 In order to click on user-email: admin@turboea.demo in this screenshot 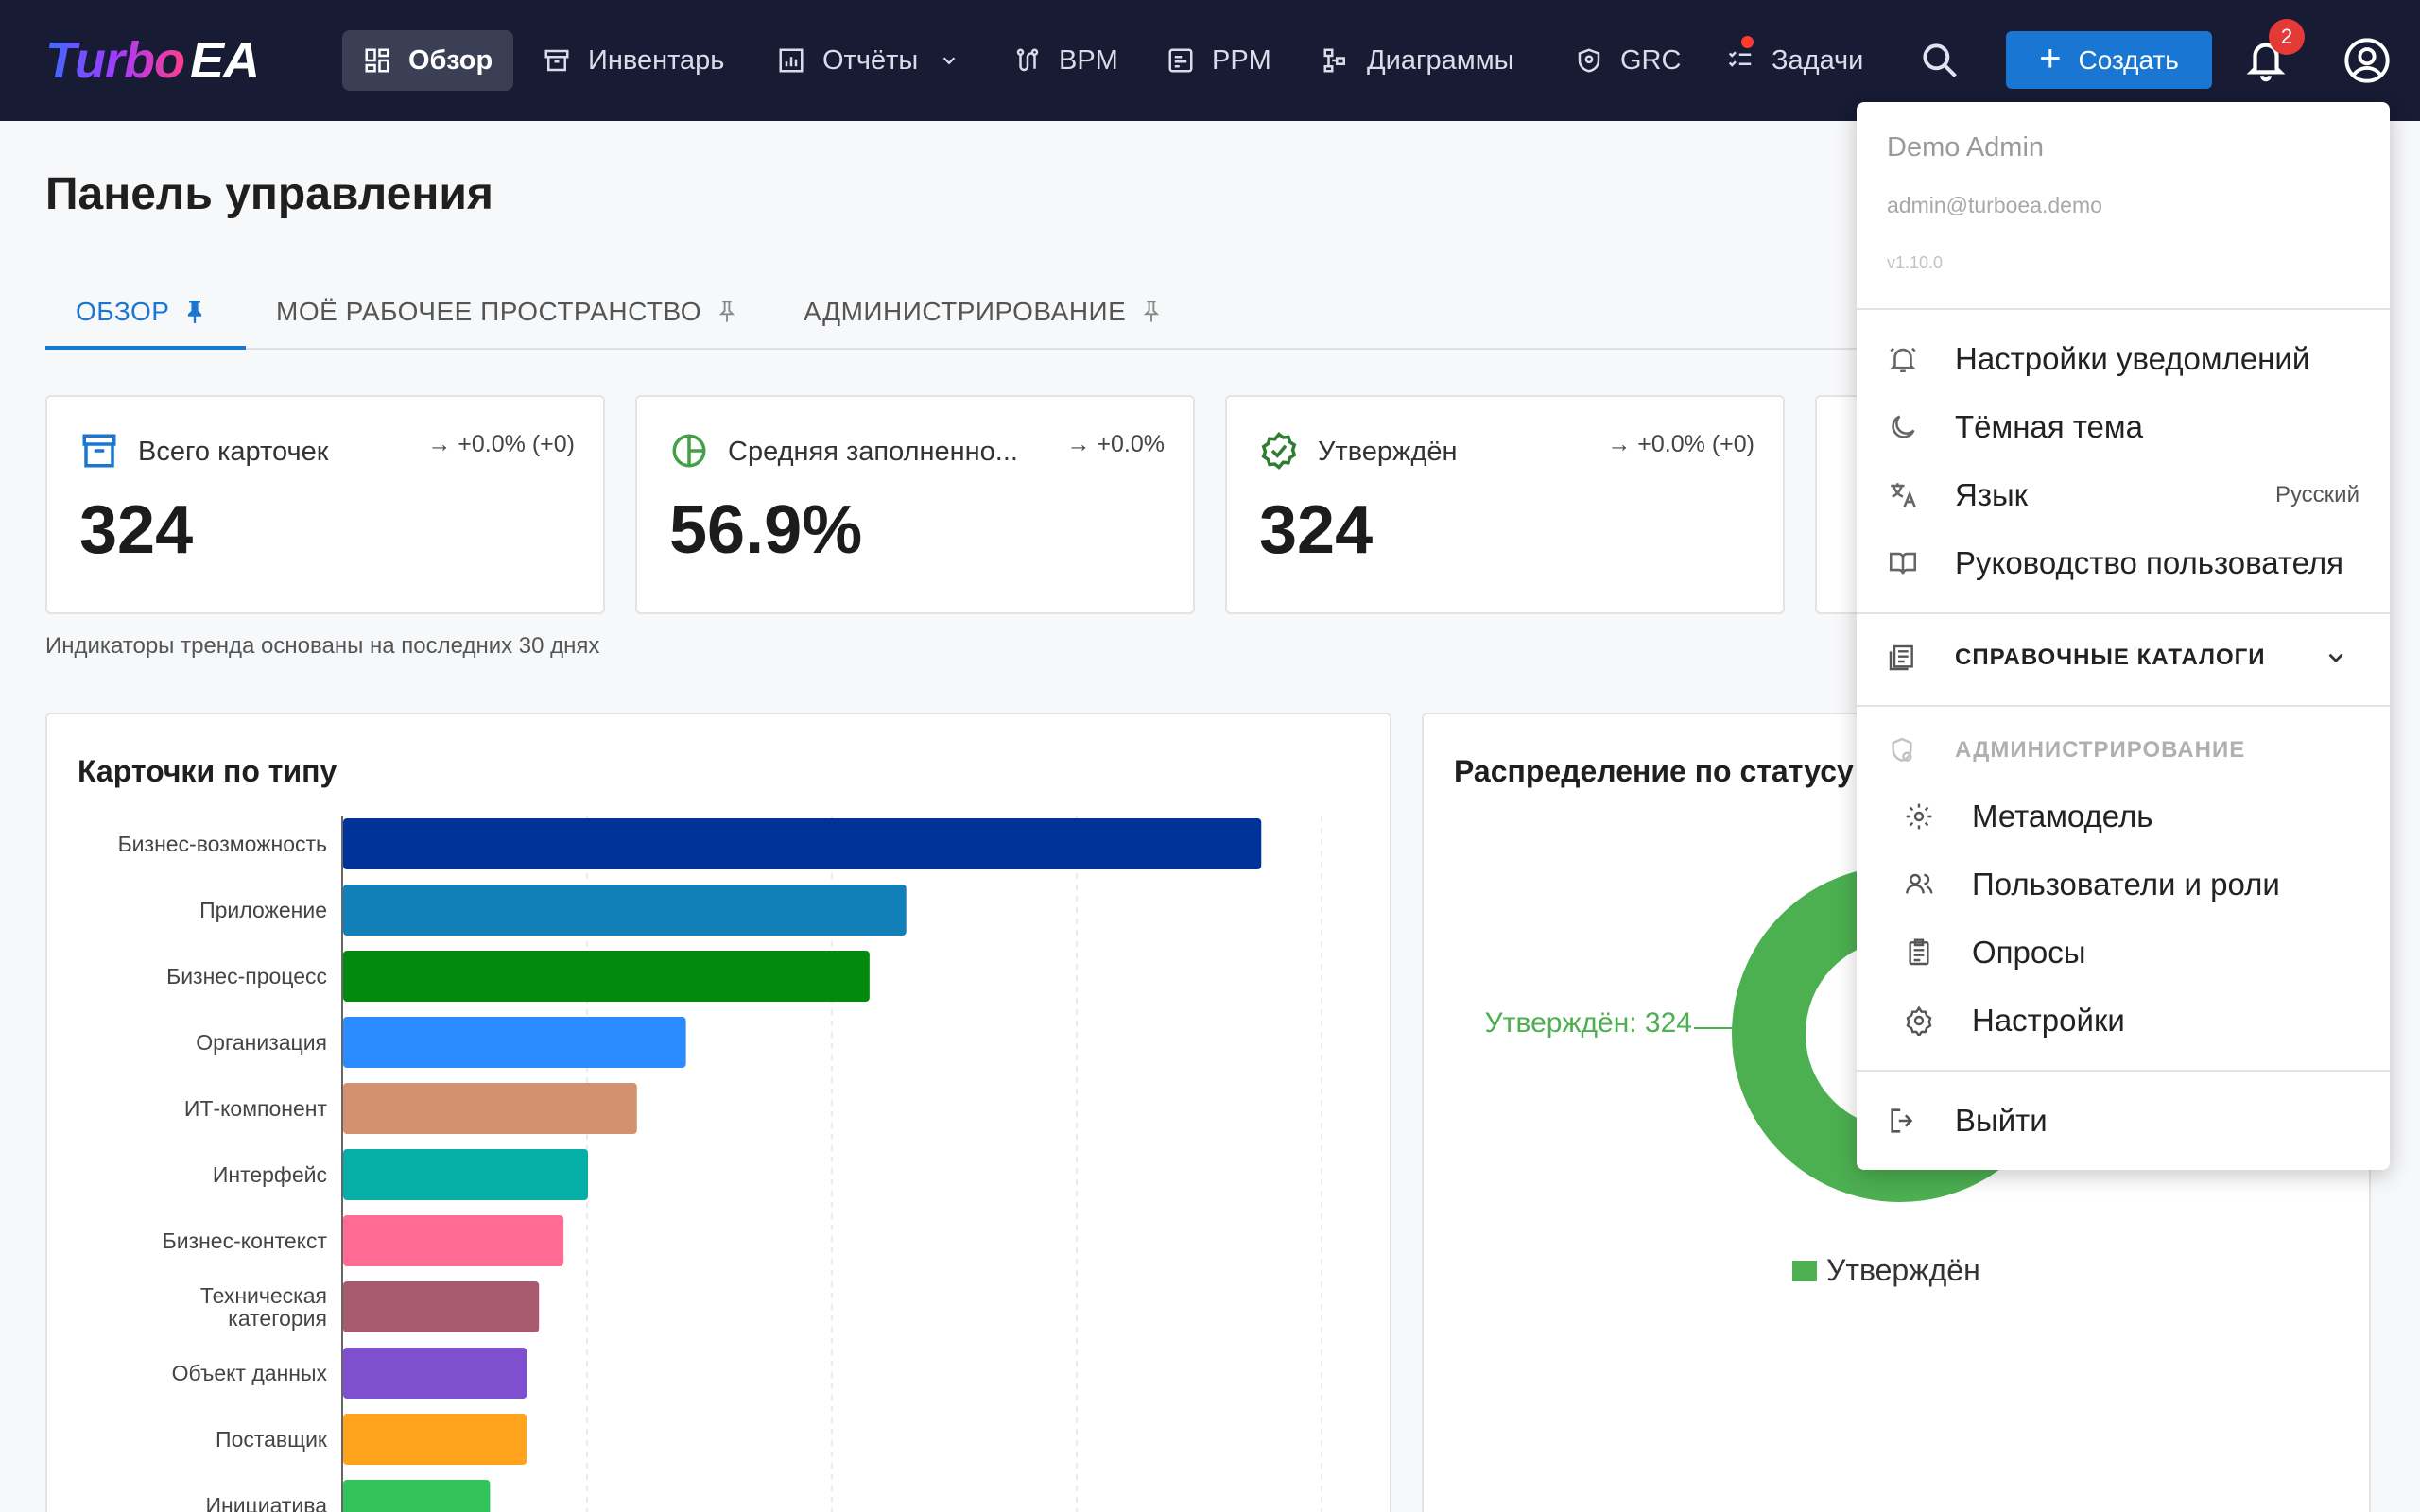, I will do `click(1994, 205)`.